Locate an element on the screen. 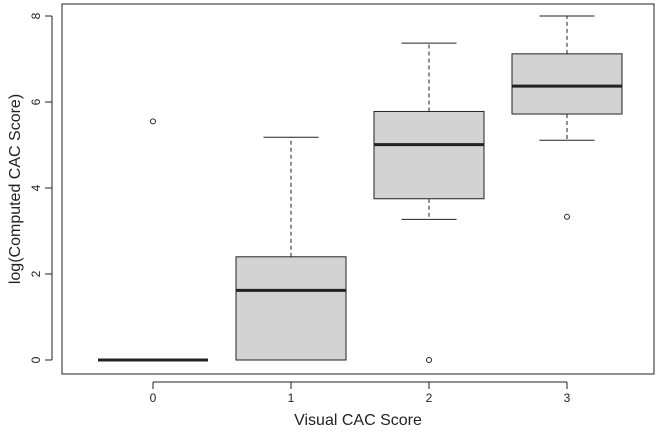  y-tick-label: 8 is located at coordinates (36, 15).